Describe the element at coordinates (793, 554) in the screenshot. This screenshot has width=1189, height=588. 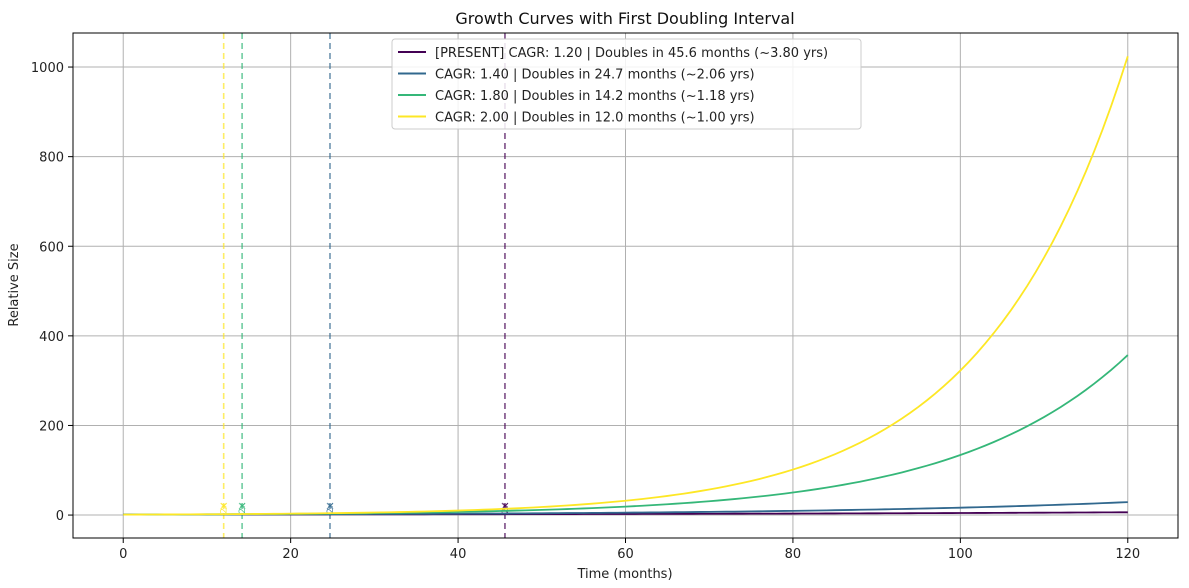
I see `x-tick-label: 80` at that location.